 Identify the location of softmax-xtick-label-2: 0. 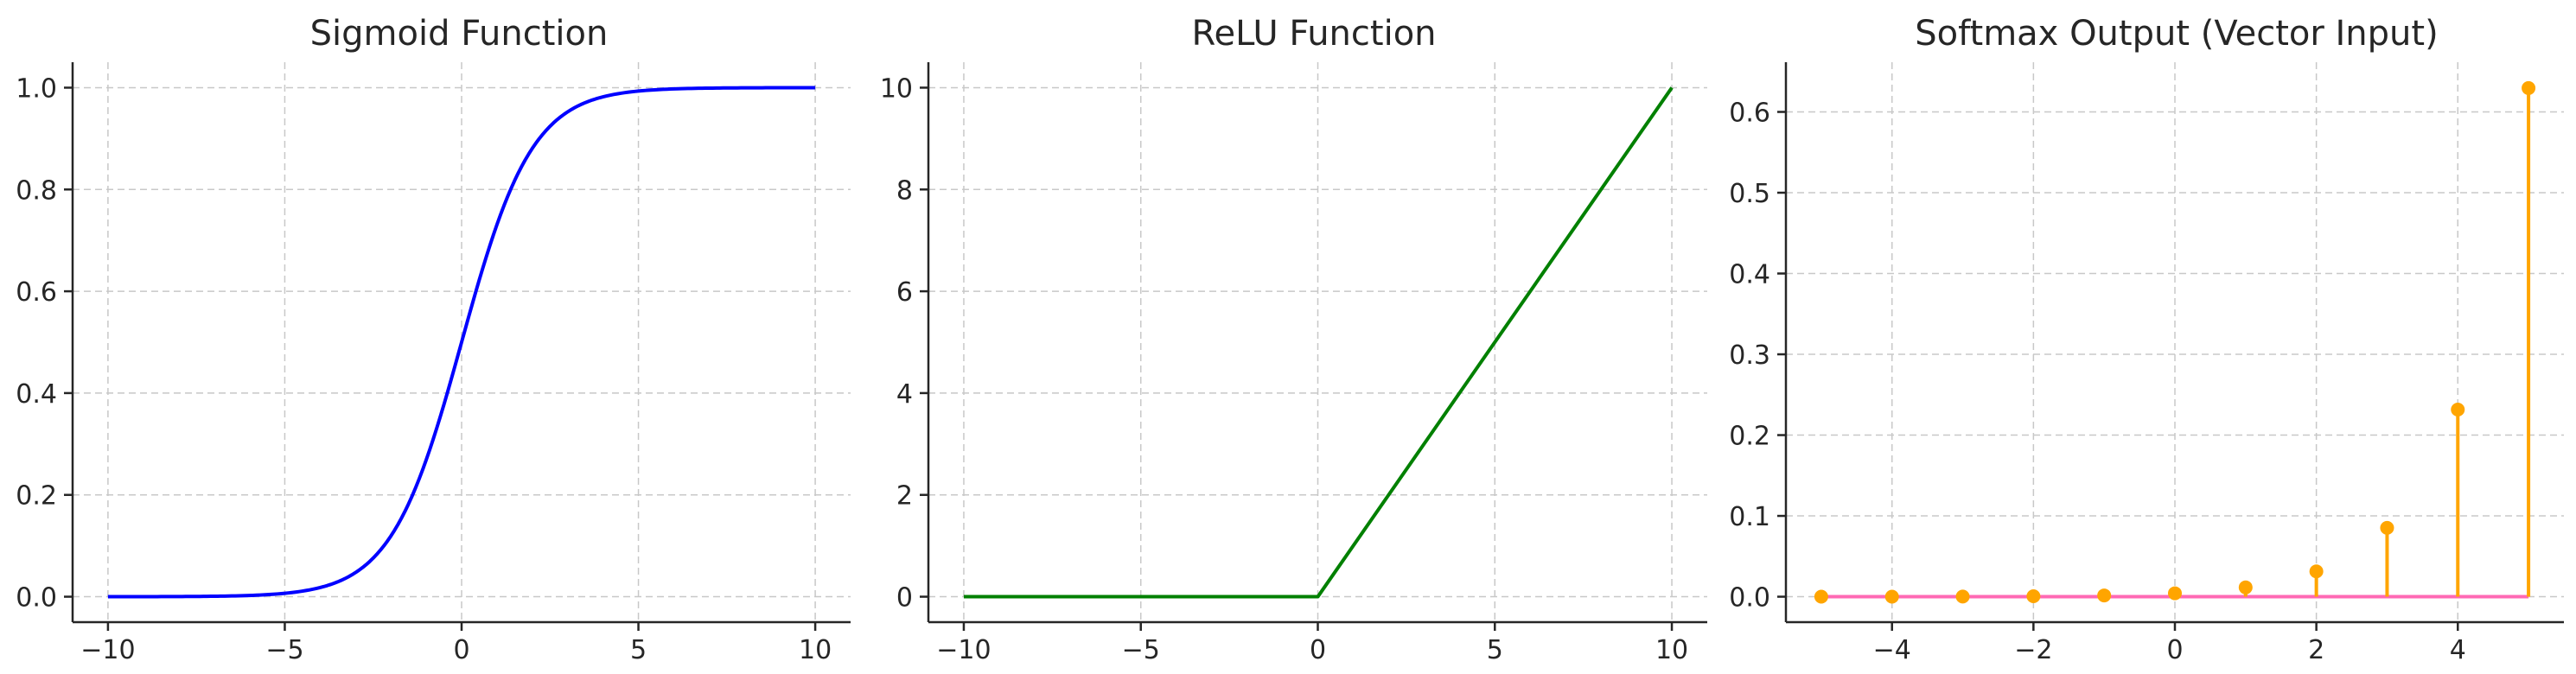
(2174, 650).